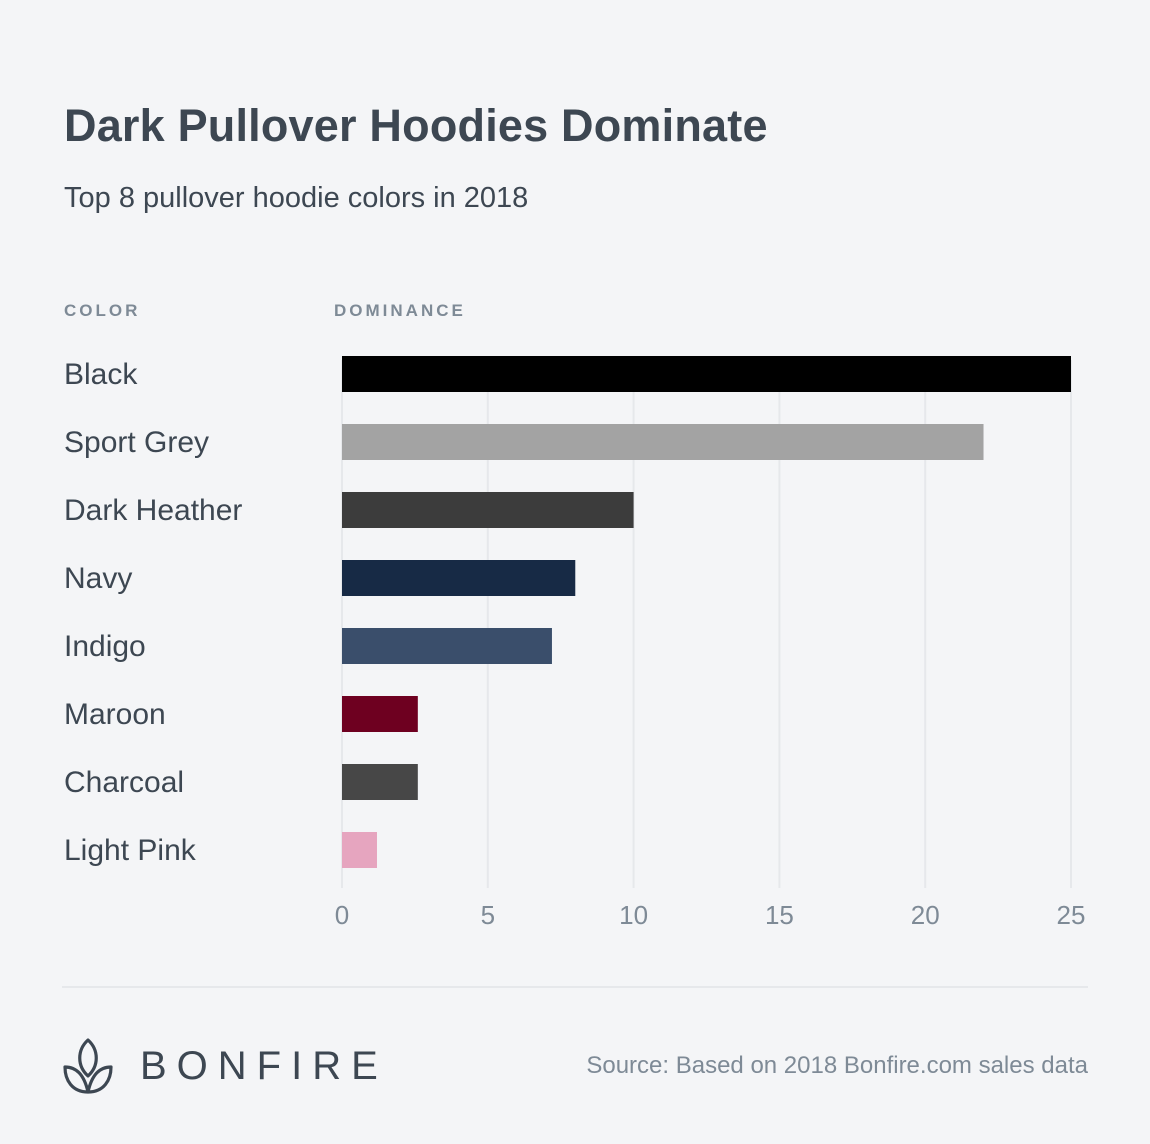 This screenshot has height=1144, width=1150. I want to click on category-label: Black, so click(101, 374).